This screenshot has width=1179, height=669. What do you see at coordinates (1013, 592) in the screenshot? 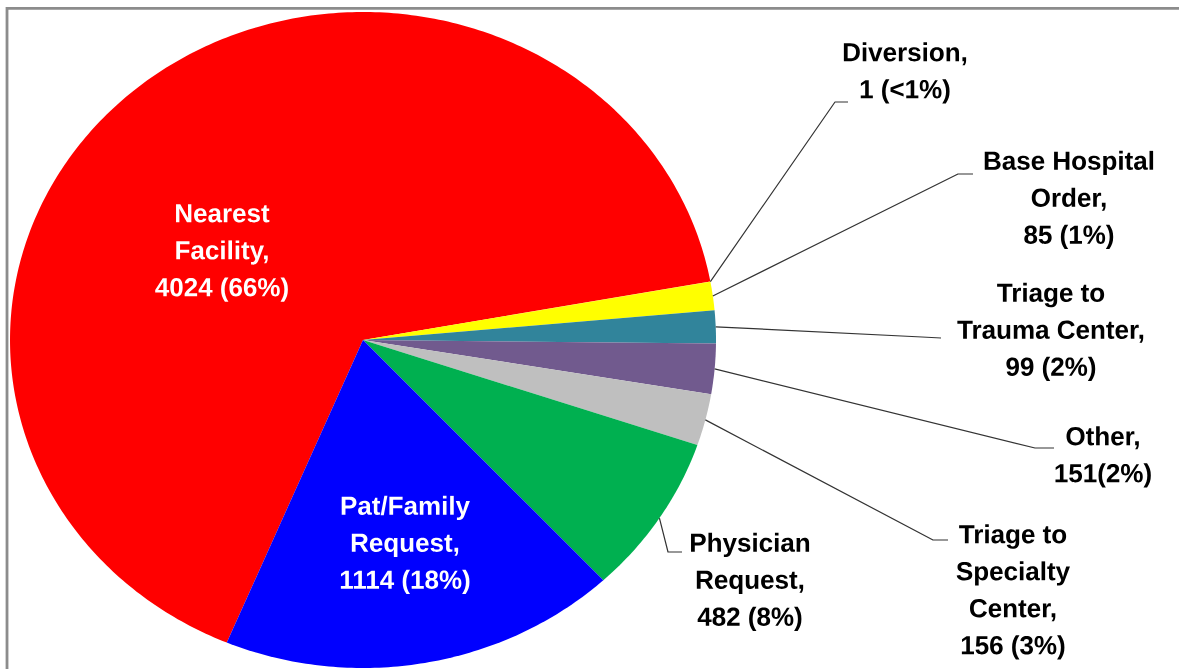
I see `slice-label: Triage to Specialty Center, 156 (3%)` at bounding box center [1013, 592].